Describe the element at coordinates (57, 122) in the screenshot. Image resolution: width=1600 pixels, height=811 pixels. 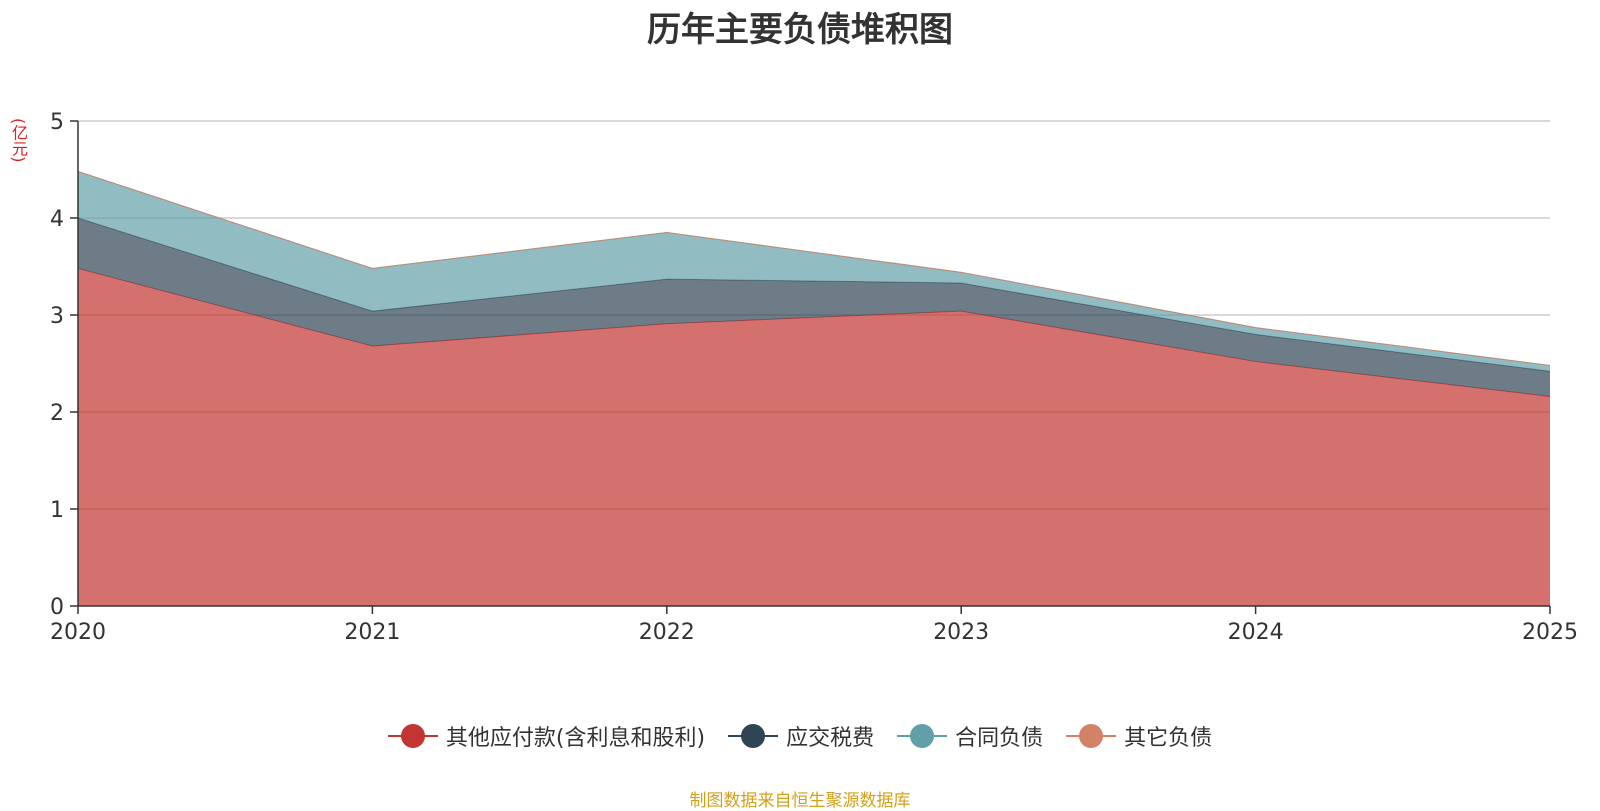
I see `y-tick-label: 5` at that location.